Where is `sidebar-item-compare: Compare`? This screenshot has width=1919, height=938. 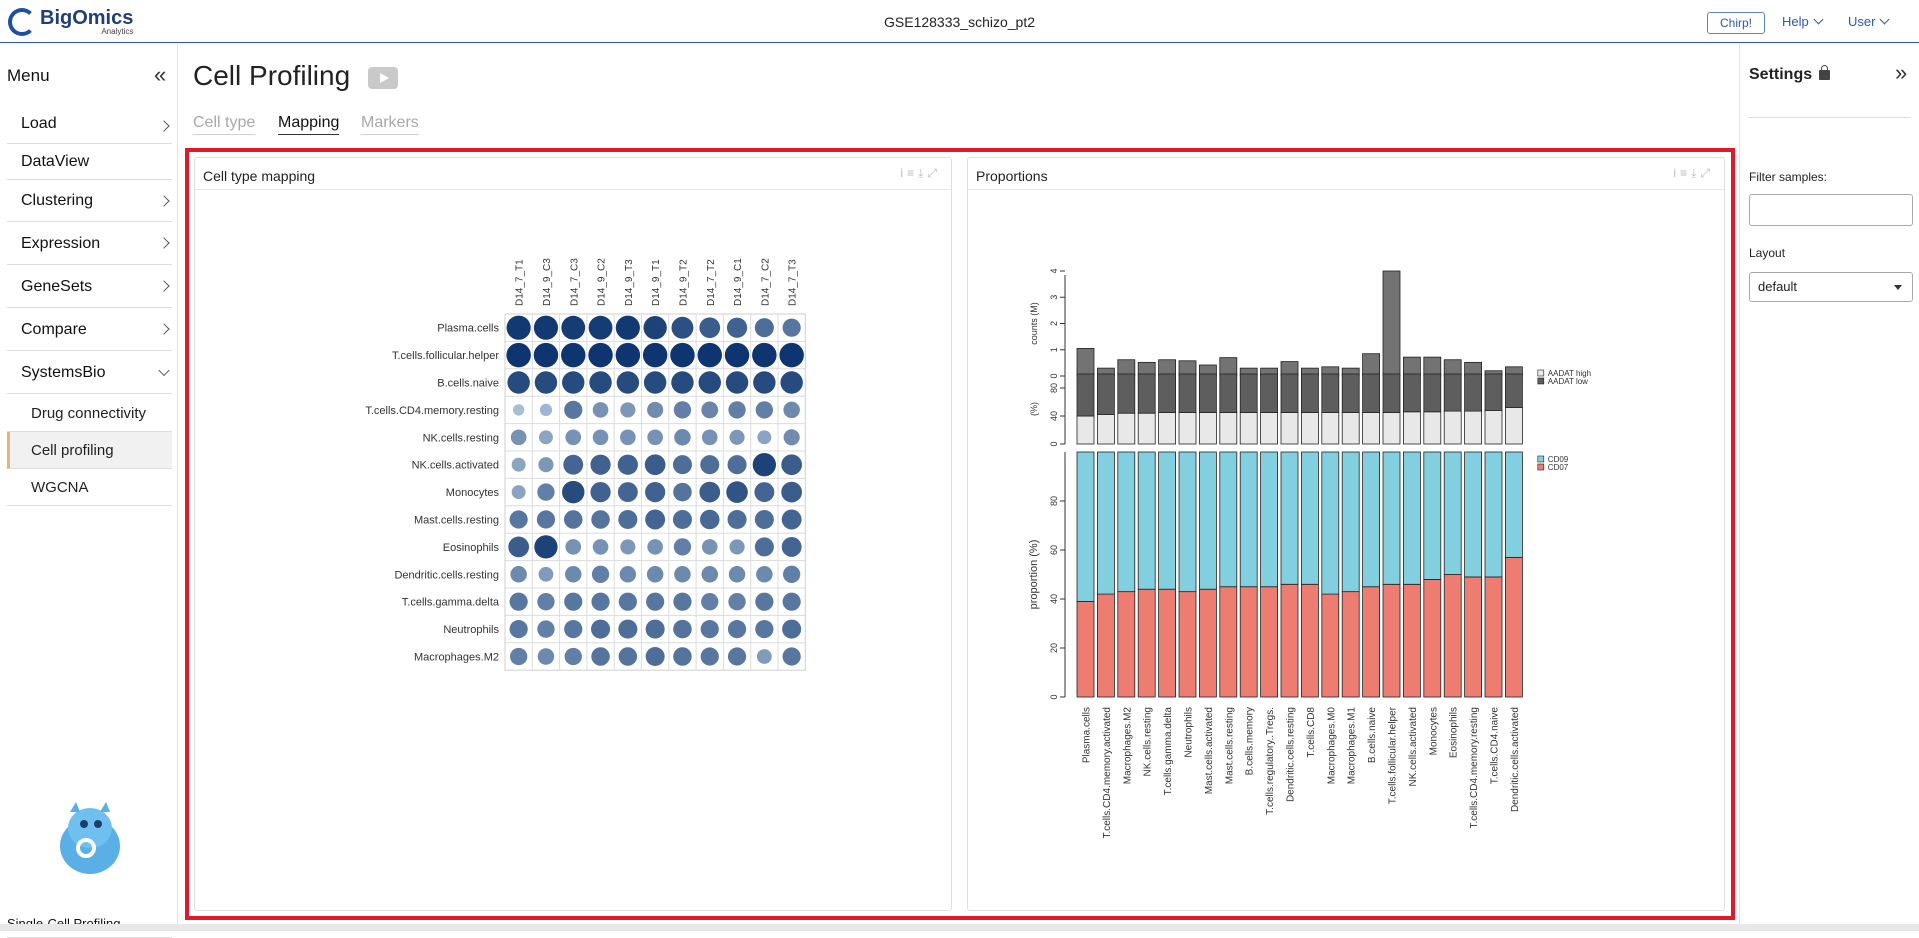
sidebar-item-compare: Compare is located at coordinates (89, 329).